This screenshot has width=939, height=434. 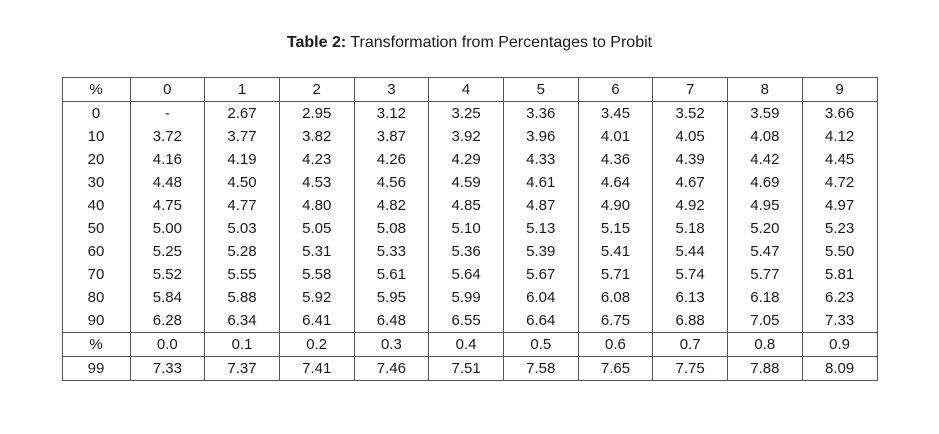 I want to click on table-cell: 3.96, so click(x=540, y=137).